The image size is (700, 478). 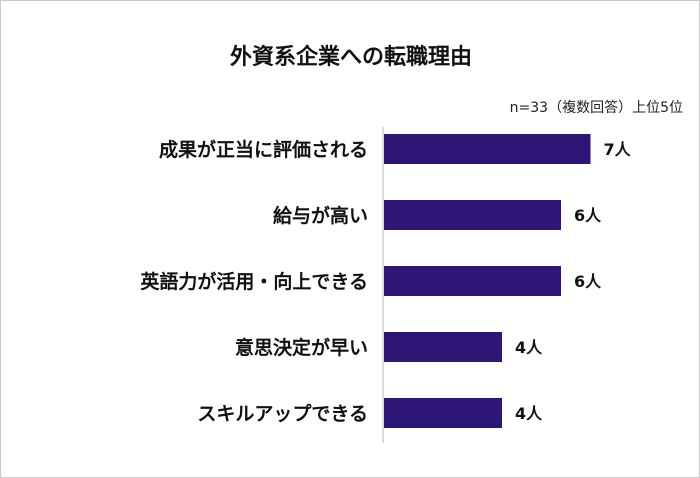 I want to click on category-label-1: 成果が正当に評価される, so click(x=263, y=149).